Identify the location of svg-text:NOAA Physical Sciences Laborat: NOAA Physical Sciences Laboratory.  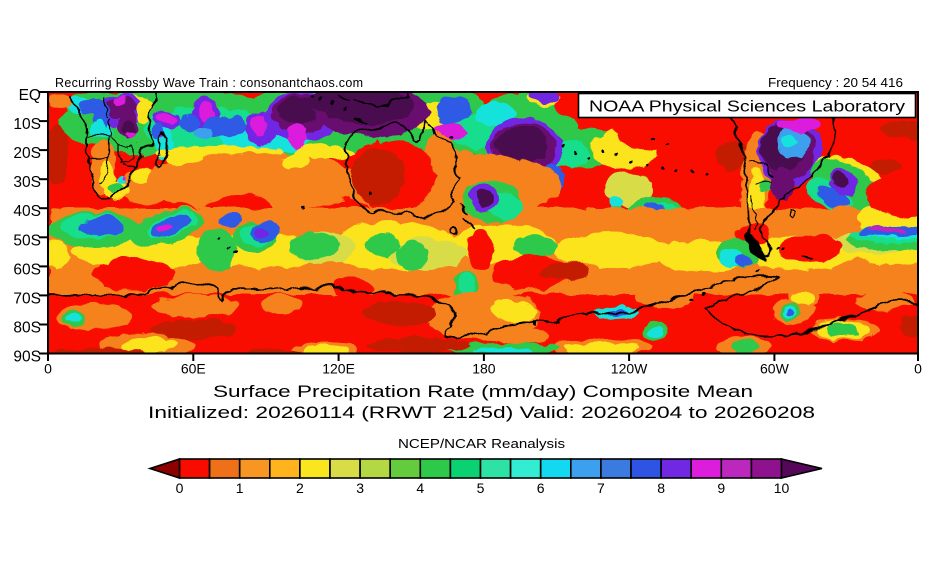
(747, 107).